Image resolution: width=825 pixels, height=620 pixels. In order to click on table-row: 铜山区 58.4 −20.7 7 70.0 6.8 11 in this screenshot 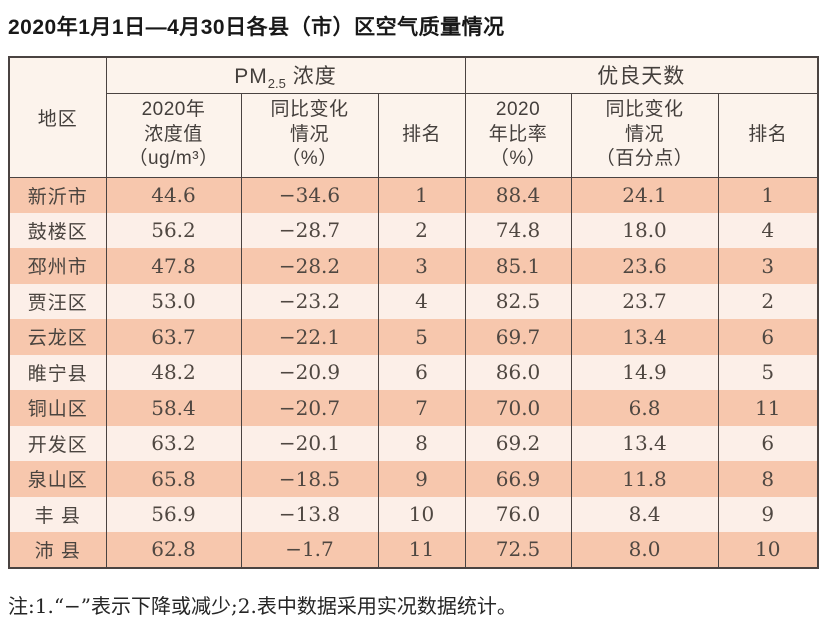, I will do `click(413, 408)`.